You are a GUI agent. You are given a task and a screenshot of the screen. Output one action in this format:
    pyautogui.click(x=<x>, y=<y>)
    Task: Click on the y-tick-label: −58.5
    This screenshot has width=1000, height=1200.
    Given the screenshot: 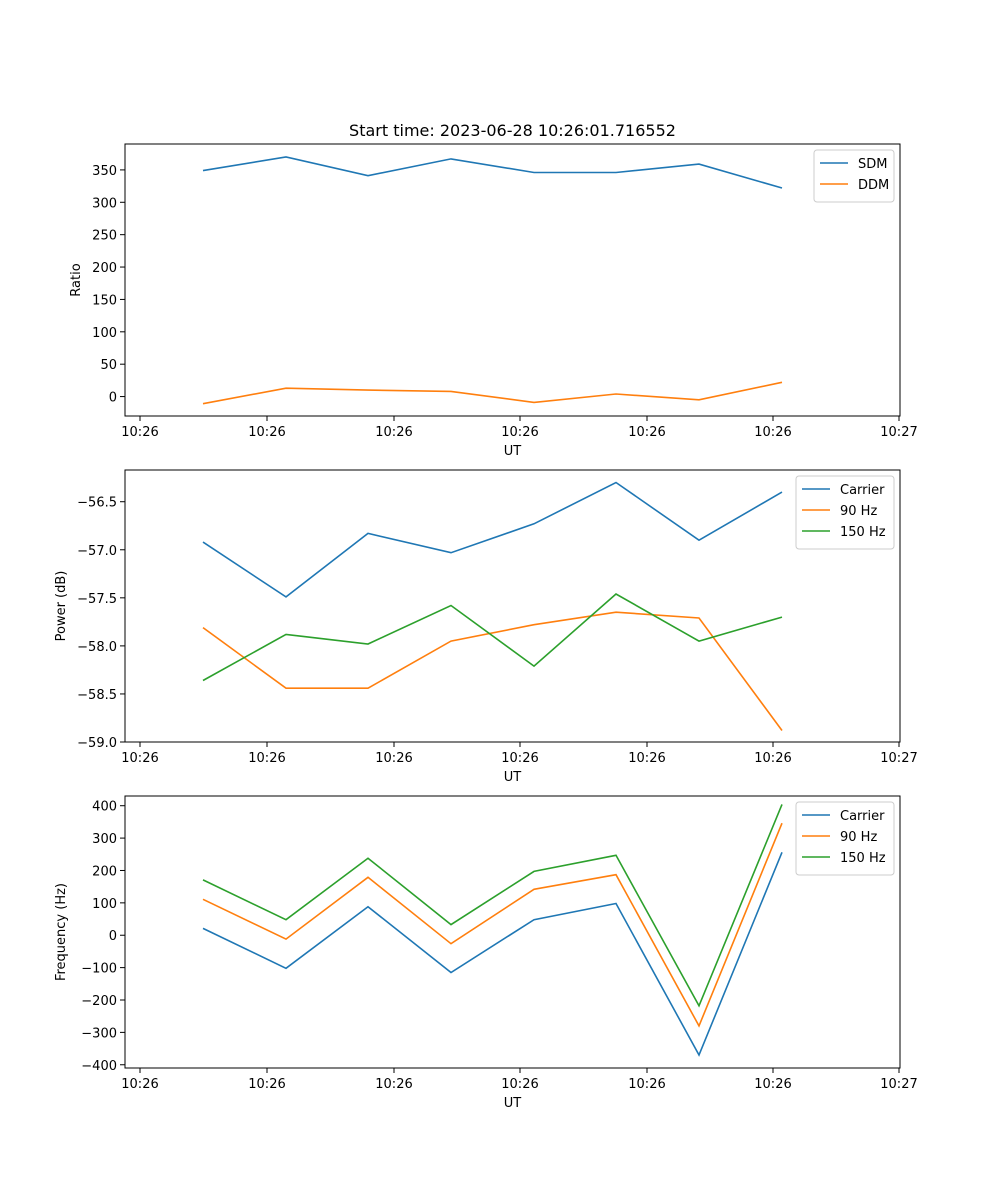 What is the action you would take?
    pyautogui.click(x=97, y=695)
    